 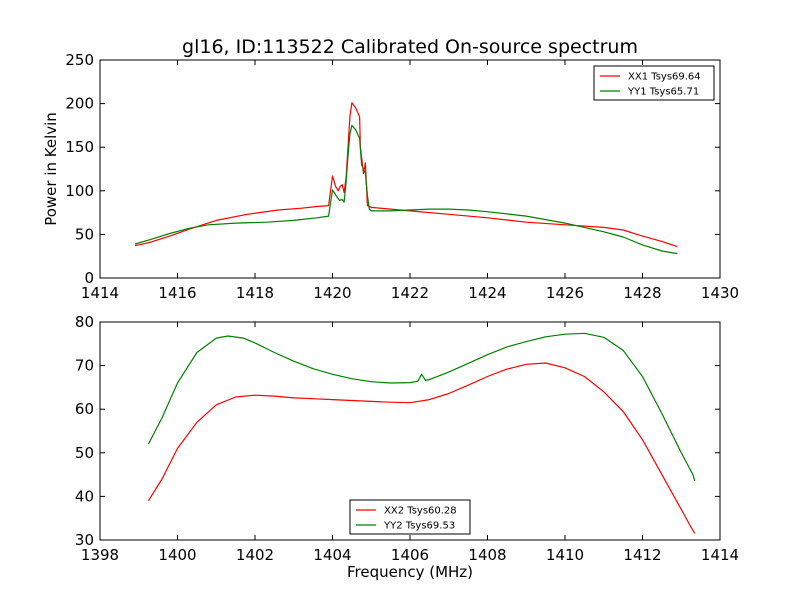 What do you see at coordinates (79, 147) in the screenshot?
I see `top-y-tick-label: 150` at bounding box center [79, 147].